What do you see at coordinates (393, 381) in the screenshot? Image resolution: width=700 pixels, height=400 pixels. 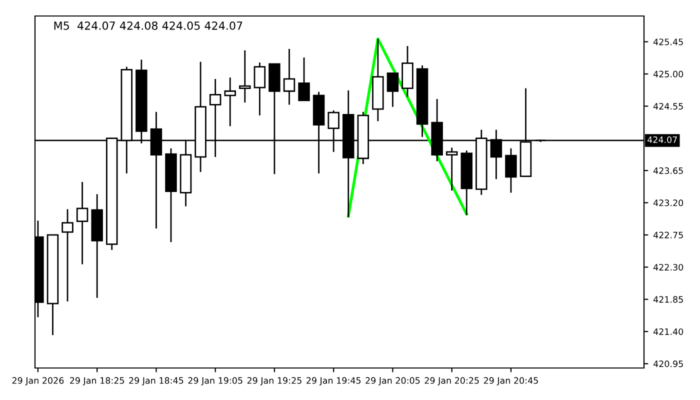 I see `x-tick-label: 29 Jan 20:05` at bounding box center [393, 381].